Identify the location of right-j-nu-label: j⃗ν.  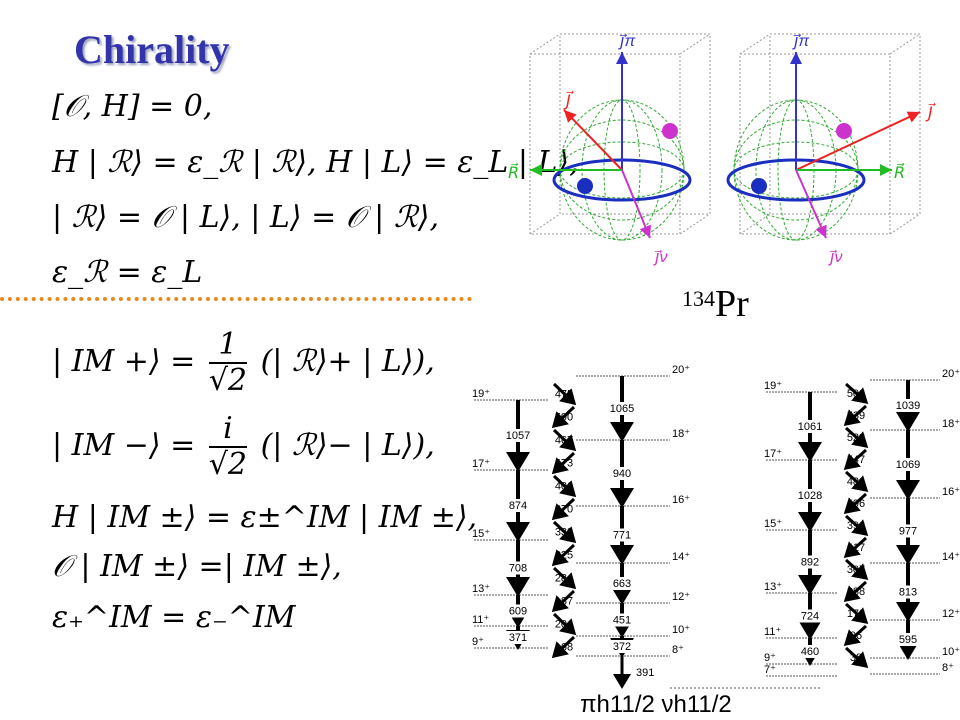
(835, 257).